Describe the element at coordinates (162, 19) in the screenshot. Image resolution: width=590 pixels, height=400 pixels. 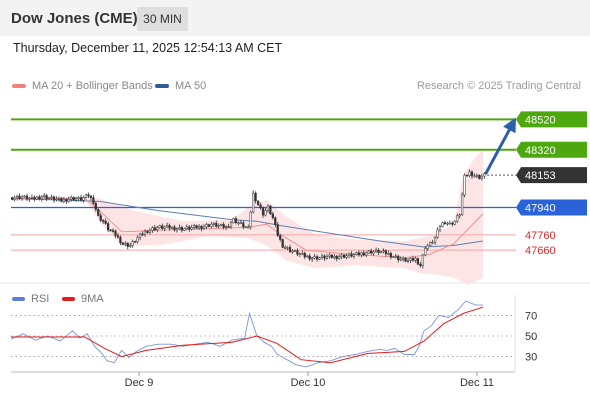
I see `timeframe-button: 30 MIN` at that location.